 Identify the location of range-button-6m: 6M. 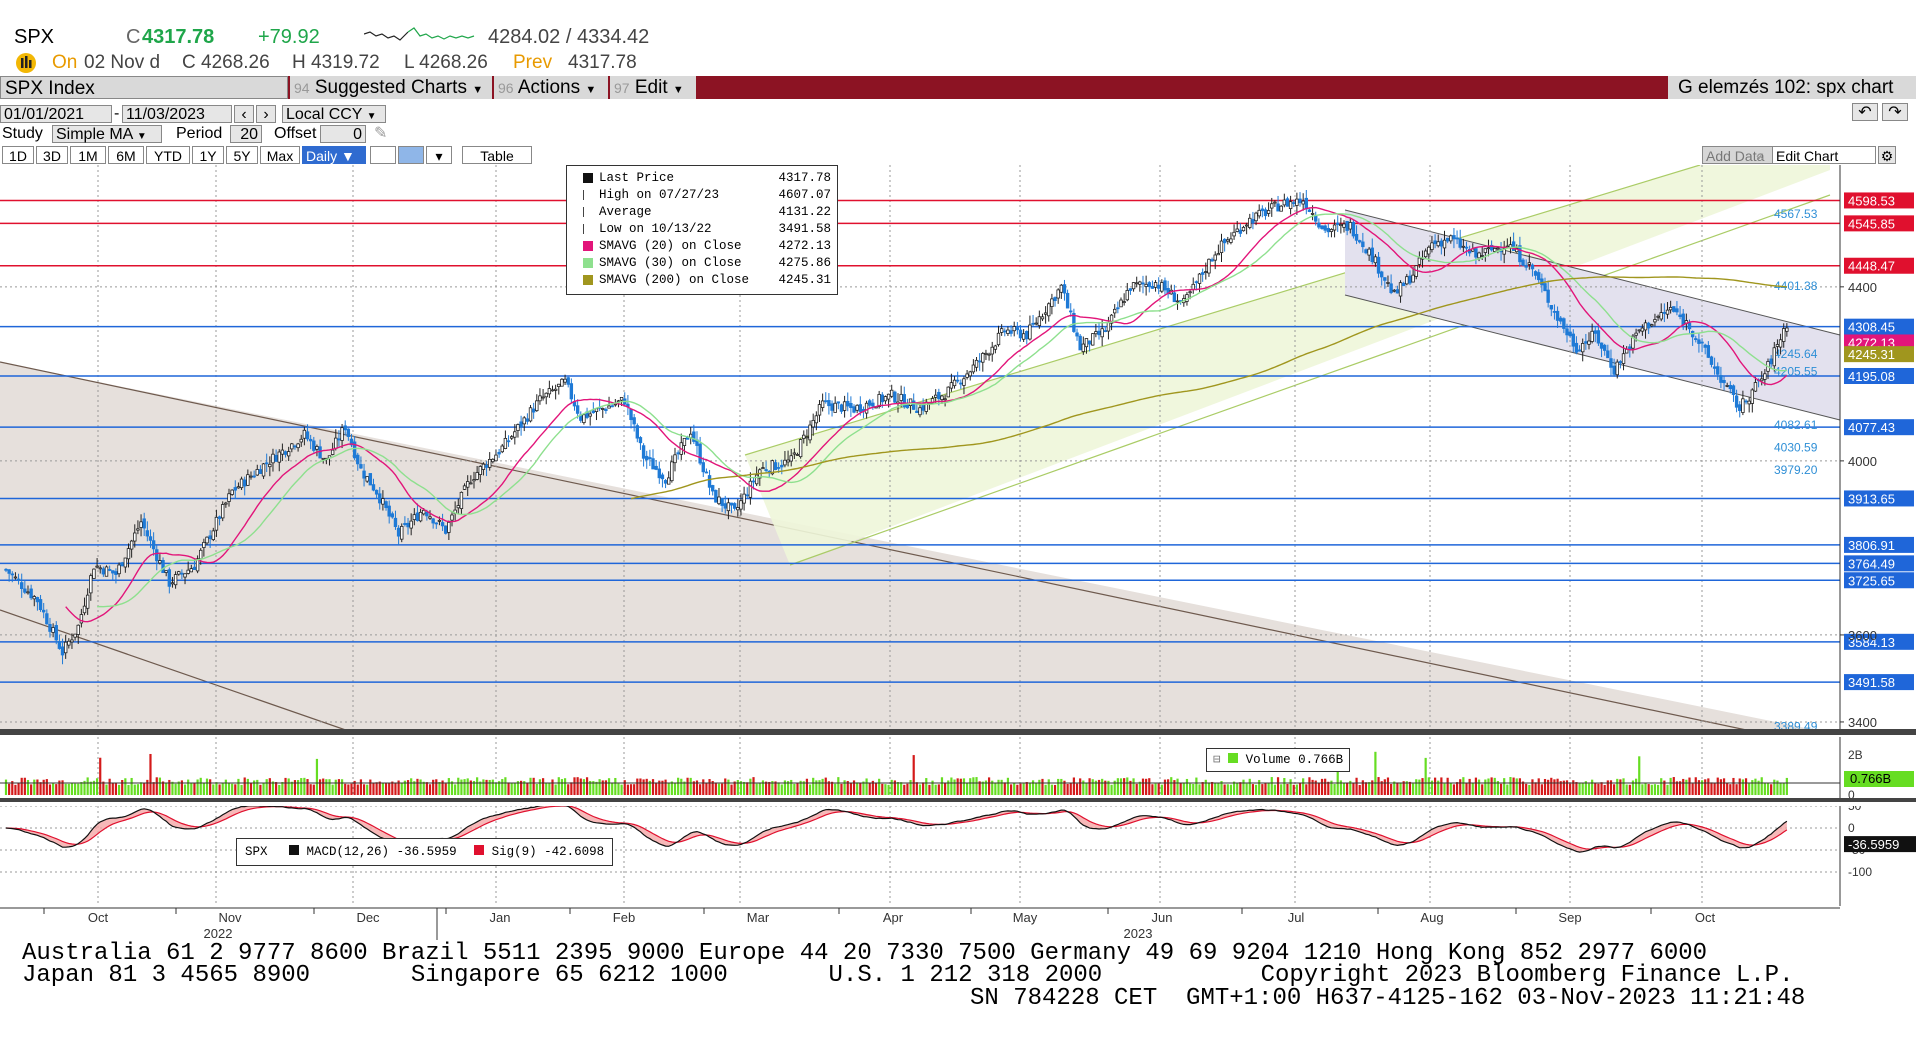
(126, 155).